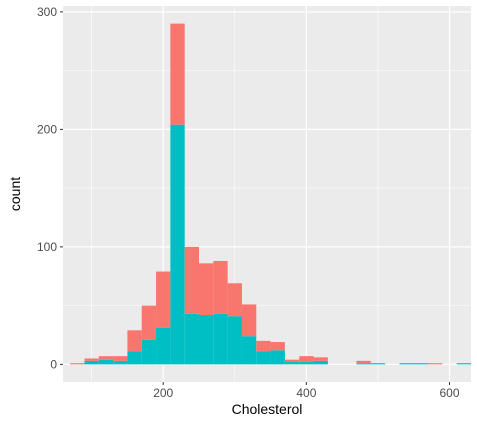  Describe the element at coordinates (53, 364) in the screenshot. I see `y-tick-label: 0` at that location.